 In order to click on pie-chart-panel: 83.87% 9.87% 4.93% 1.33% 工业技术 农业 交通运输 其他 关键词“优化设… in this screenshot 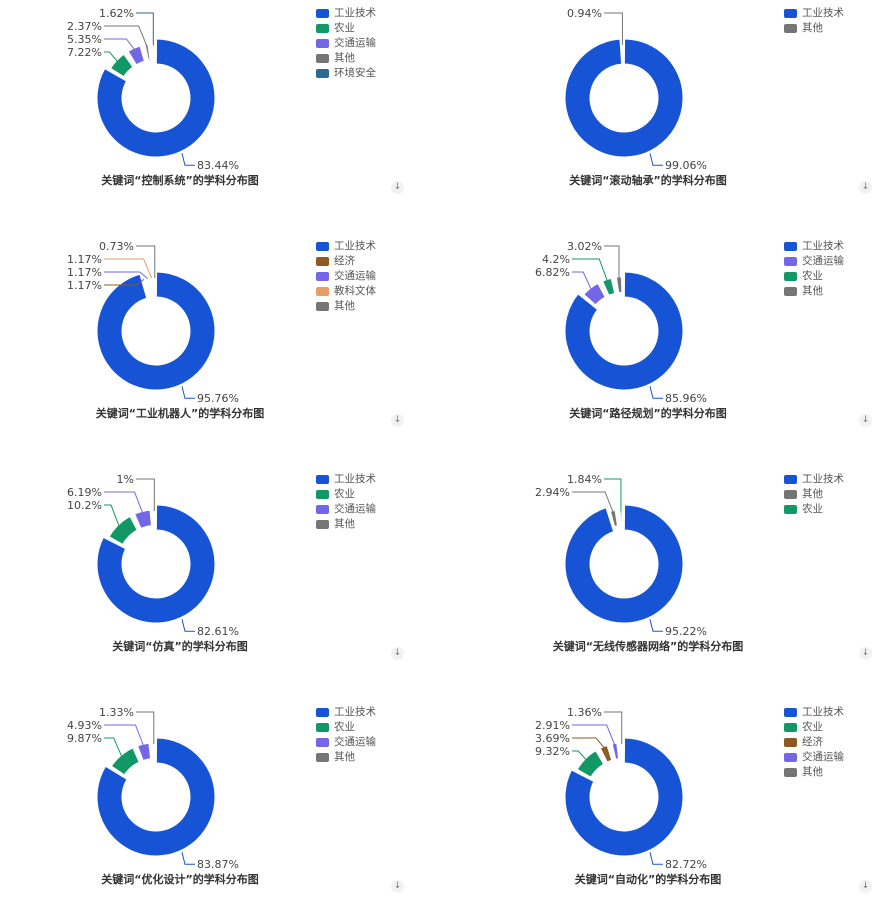, I will do `click(221, 811)`.